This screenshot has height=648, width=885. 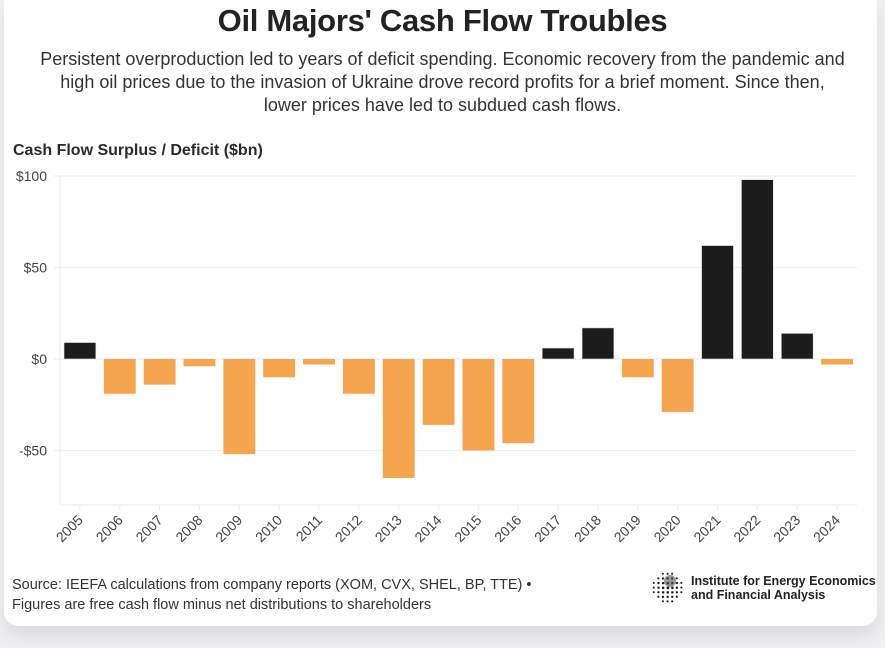 I want to click on x-tick-label: 2021, so click(x=706, y=528).